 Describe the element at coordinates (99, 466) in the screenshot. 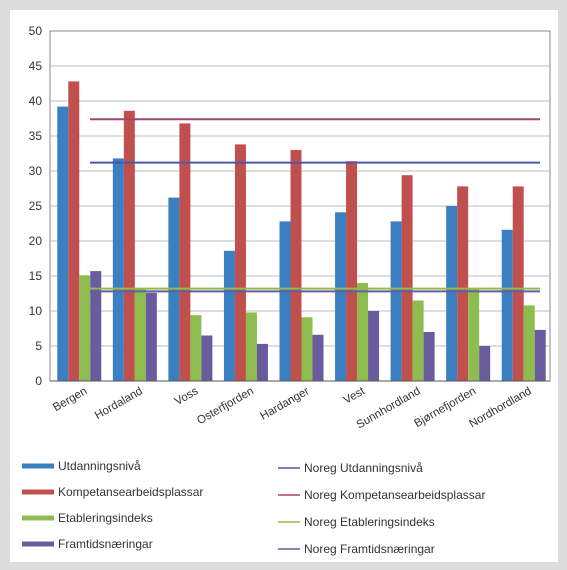

I see `legend-label: Utdanningsnivå` at that location.